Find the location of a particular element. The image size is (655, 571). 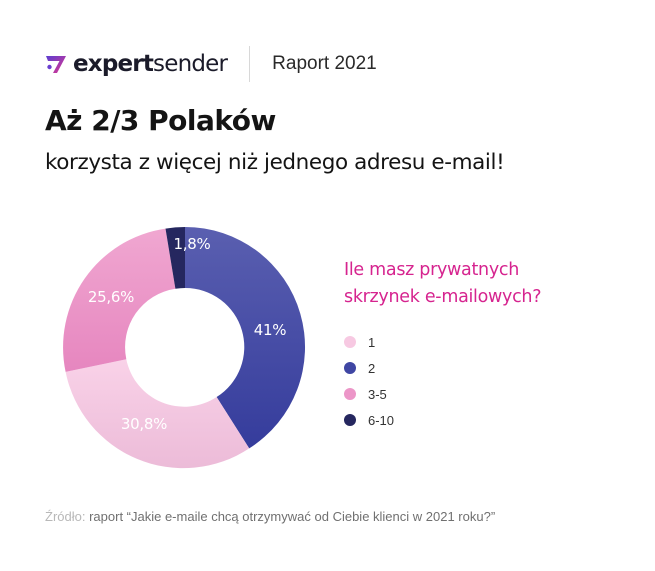

header-divider is located at coordinates (250, 64).